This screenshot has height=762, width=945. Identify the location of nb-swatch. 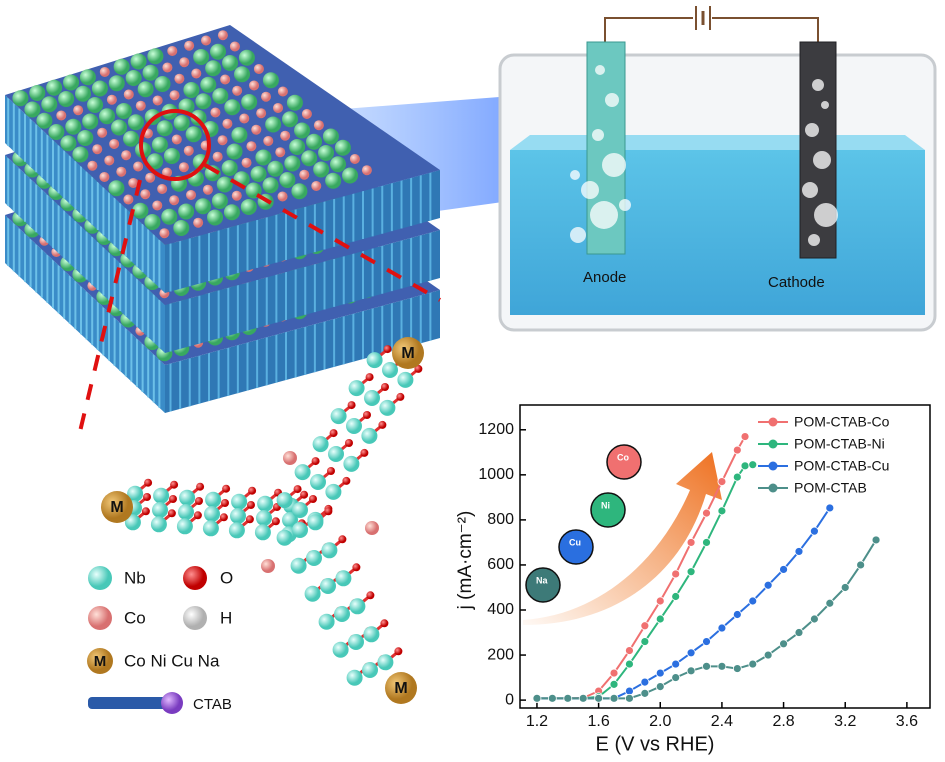
(100, 578).